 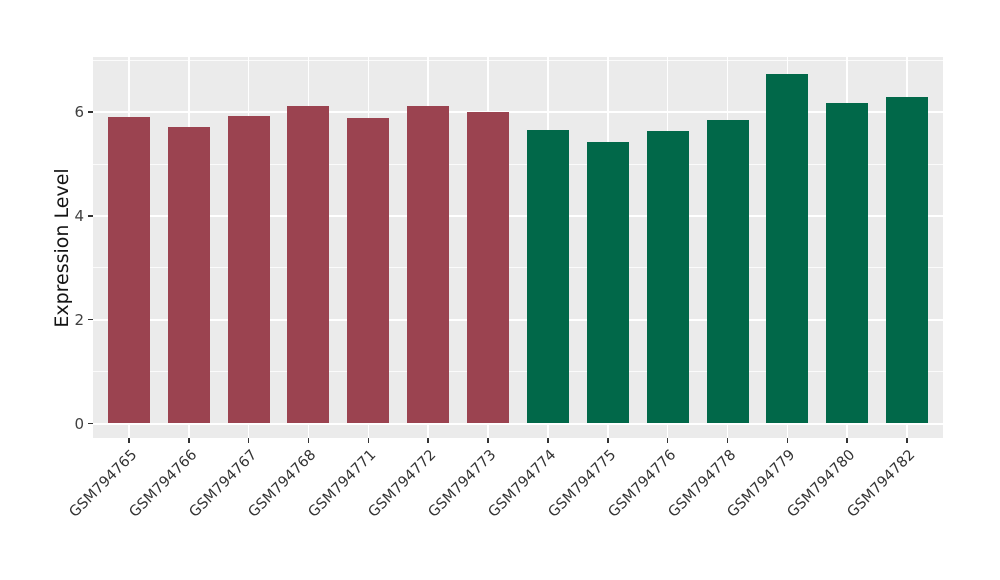 I want to click on y-tick-label: 0, so click(x=79, y=423).